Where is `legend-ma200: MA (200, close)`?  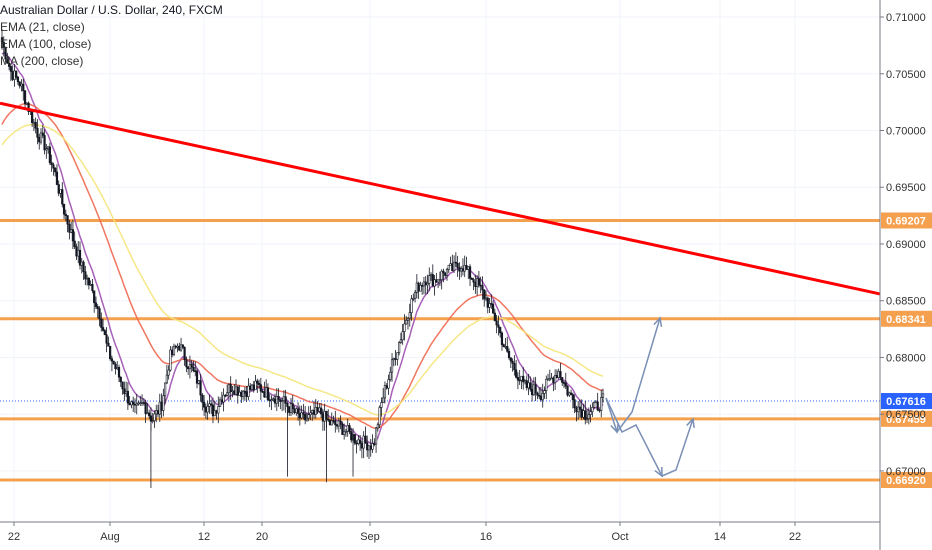
legend-ma200: MA (200, close) is located at coordinates (42, 61).